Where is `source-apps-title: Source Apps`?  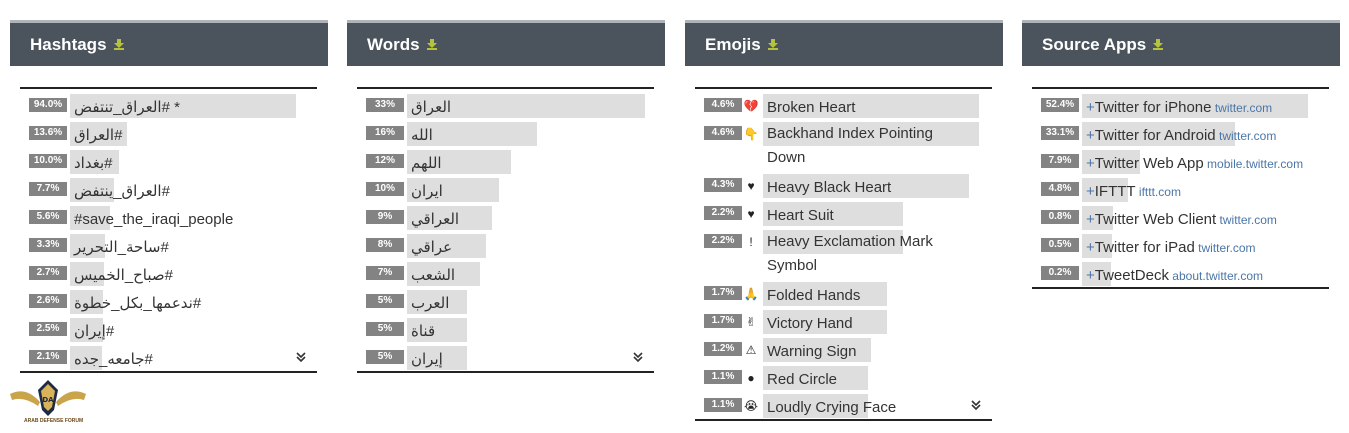
source-apps-title: Source Apps is located at coordinates (1094, 44).